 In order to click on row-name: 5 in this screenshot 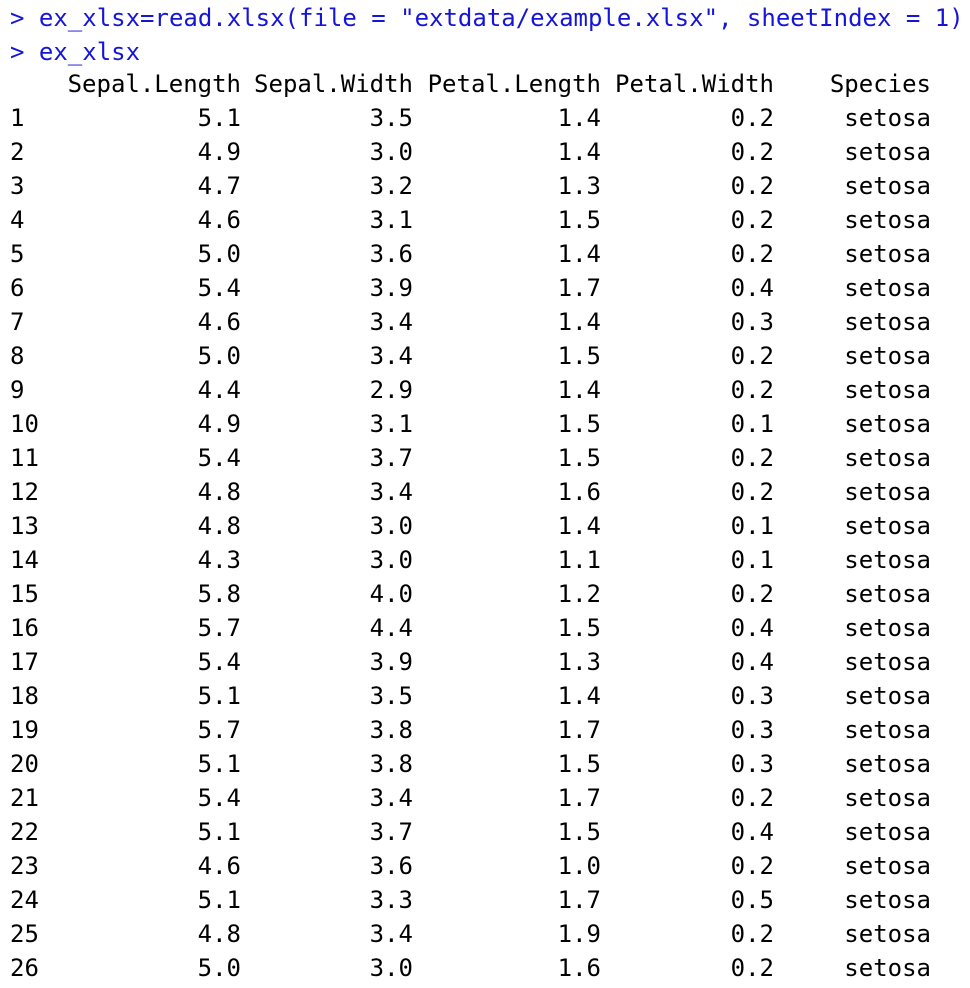, I will do `click(17, 254)`.